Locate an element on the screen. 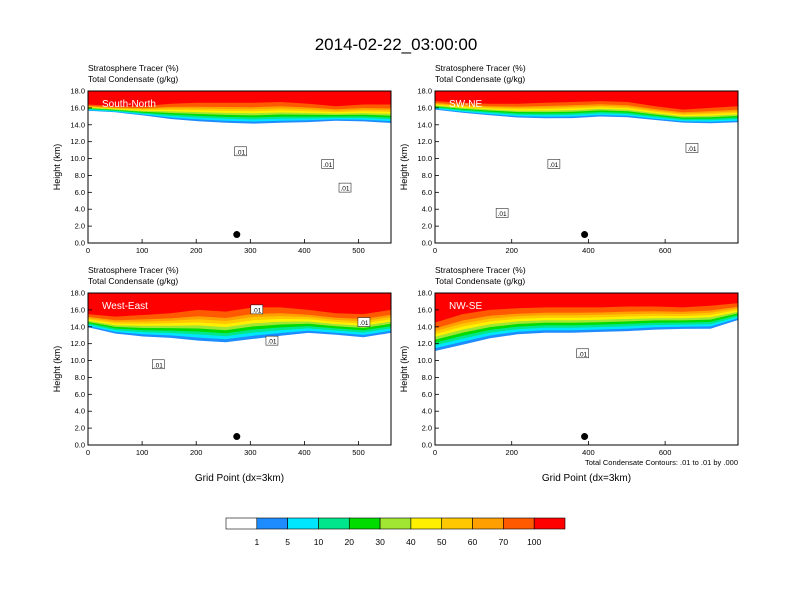  region-label: NW-SE is located at coordinates (465, 306).